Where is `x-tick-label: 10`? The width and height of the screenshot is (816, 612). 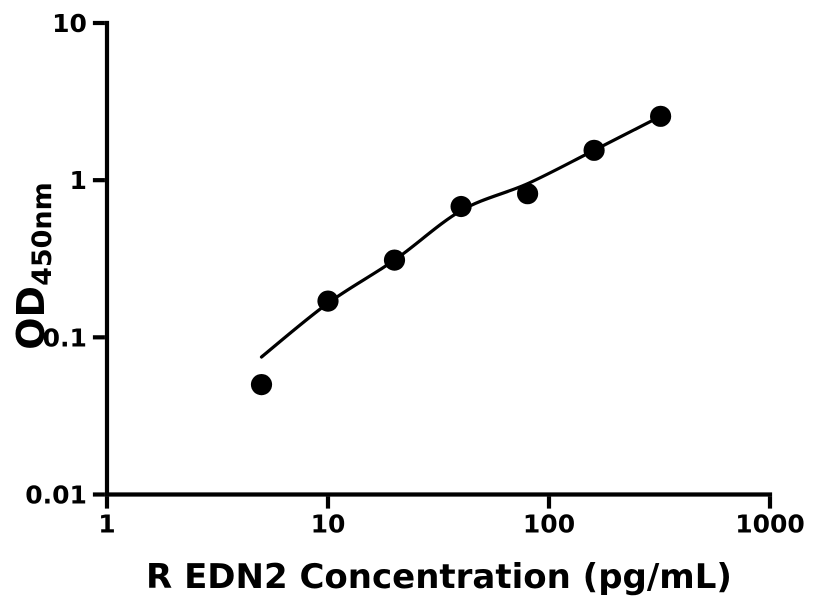 x-tick-label: 10 is located at coordinates (328, 524).